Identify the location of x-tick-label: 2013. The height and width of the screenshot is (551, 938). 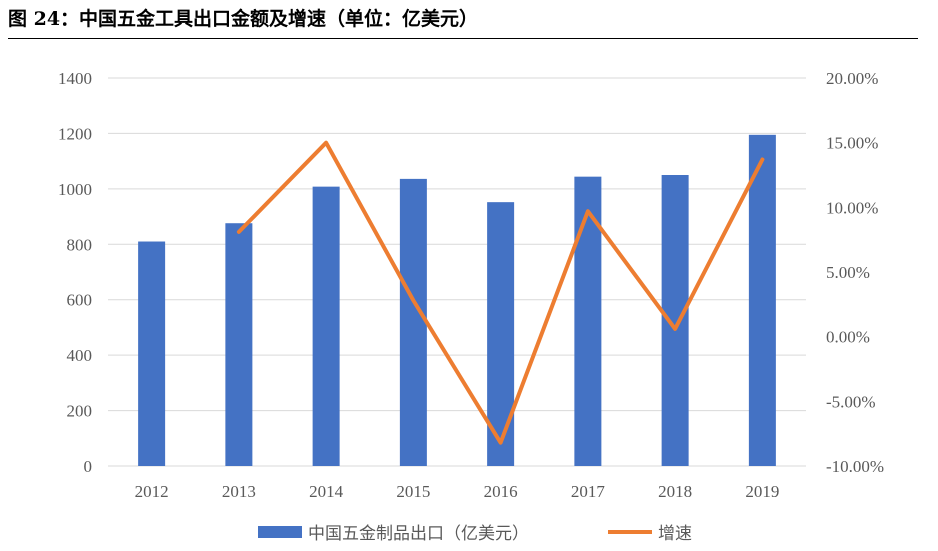
(239, 491).